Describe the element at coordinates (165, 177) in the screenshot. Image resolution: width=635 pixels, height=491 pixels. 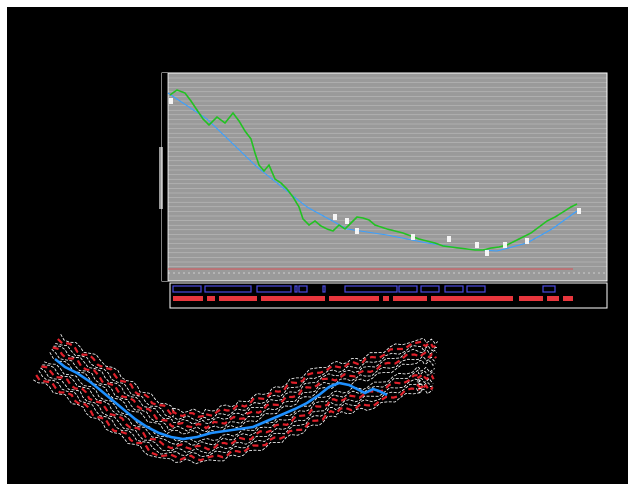
I see `profile-left-axis` at that location.